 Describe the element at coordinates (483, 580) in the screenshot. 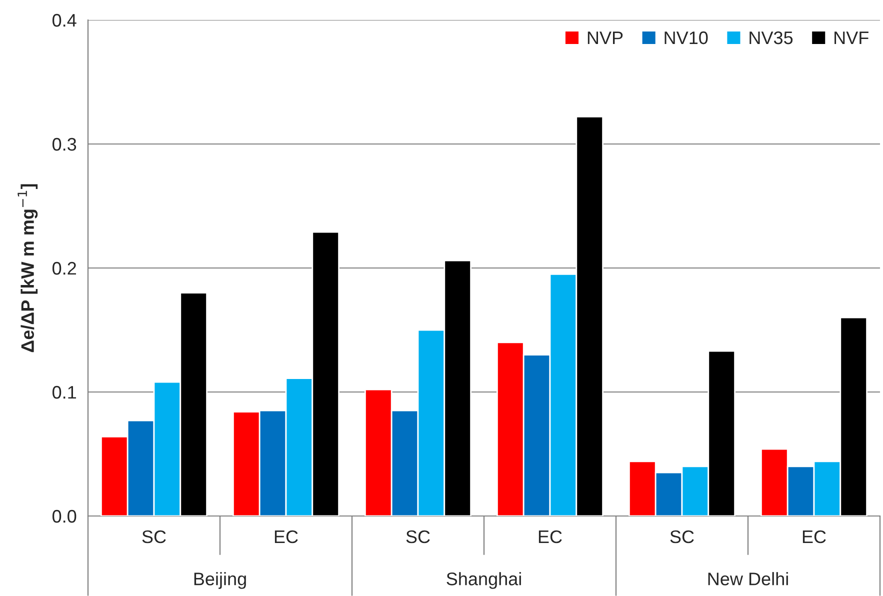

I see `text: Shanghai` at that location.